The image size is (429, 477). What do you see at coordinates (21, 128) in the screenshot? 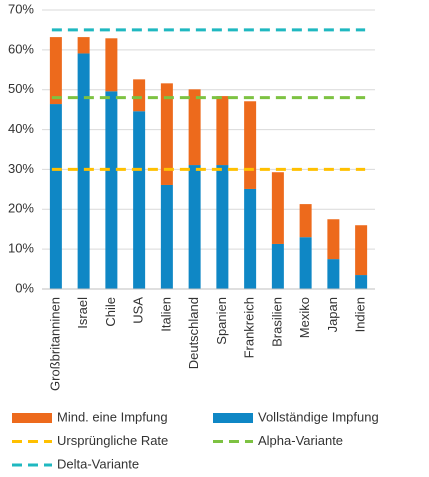
I see `y-tick-label: 40%` at bounding box center [21, 128].